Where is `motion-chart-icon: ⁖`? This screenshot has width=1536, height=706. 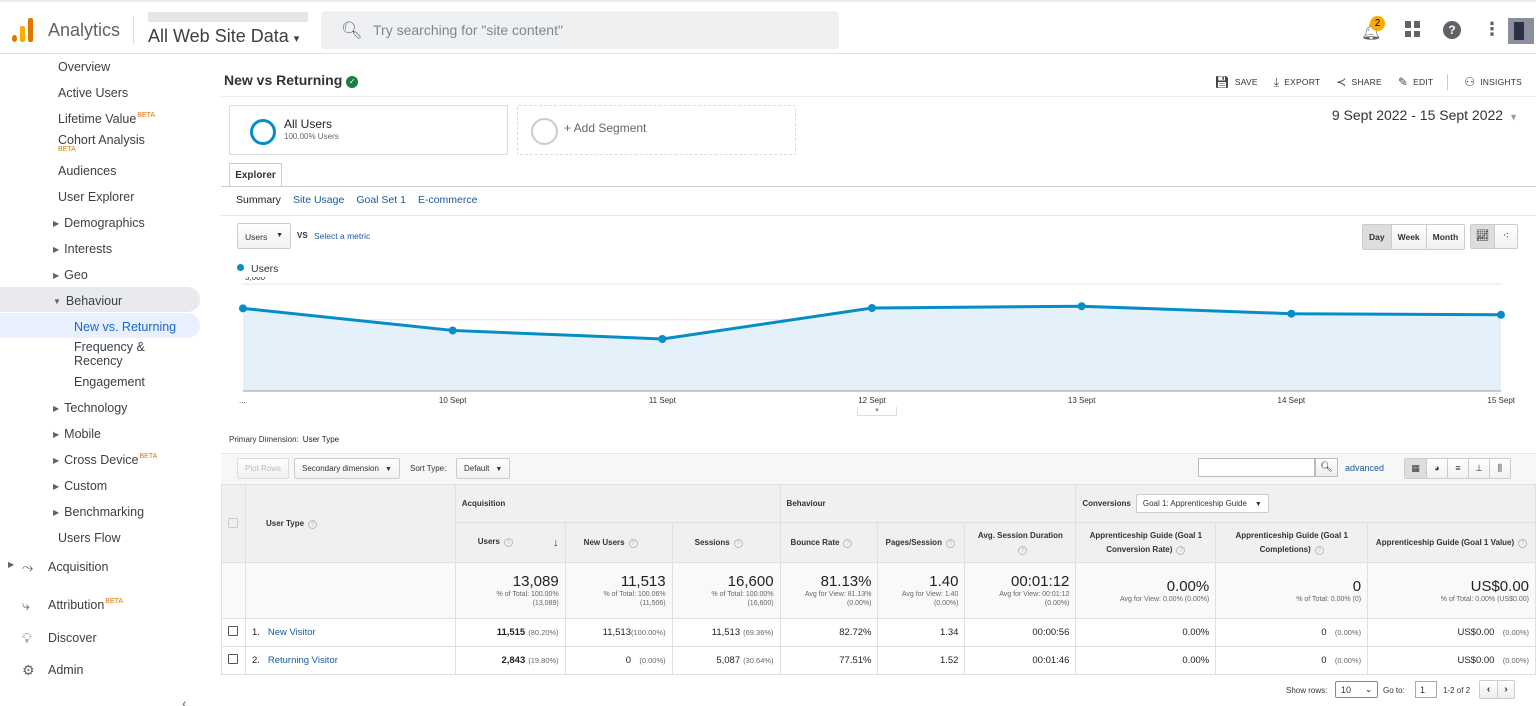 motion-chart-icon: ⁖ is located at coordinates (1505, 236).